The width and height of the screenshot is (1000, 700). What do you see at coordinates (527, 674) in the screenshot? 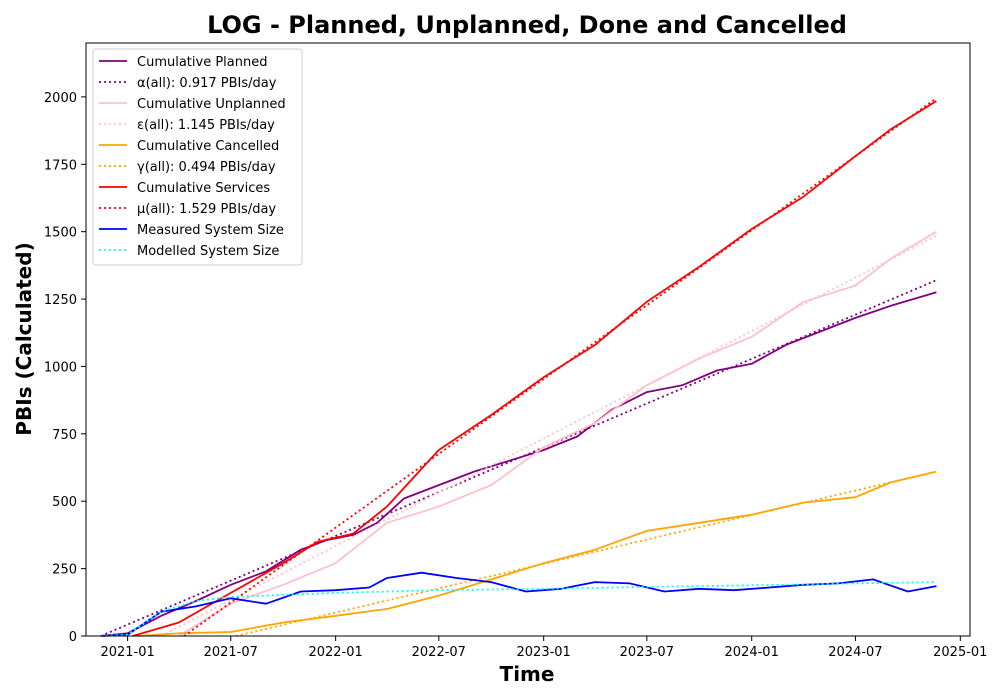
I see `x-axis-label: Time` at bounding box center [527, 674].